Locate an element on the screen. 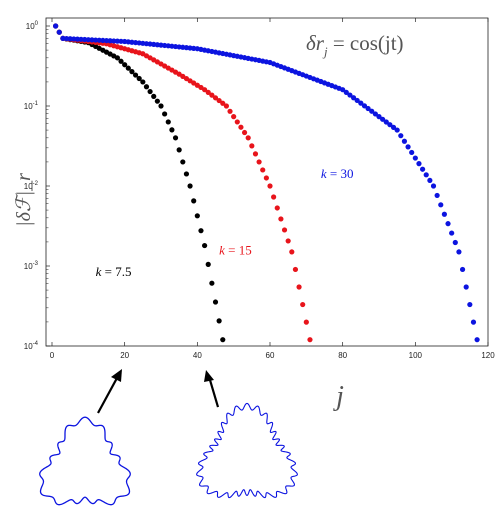 This screenshot has height=527, width=498. y-tick-label: 10⁻⁴ is located at coordinates (31, 346).